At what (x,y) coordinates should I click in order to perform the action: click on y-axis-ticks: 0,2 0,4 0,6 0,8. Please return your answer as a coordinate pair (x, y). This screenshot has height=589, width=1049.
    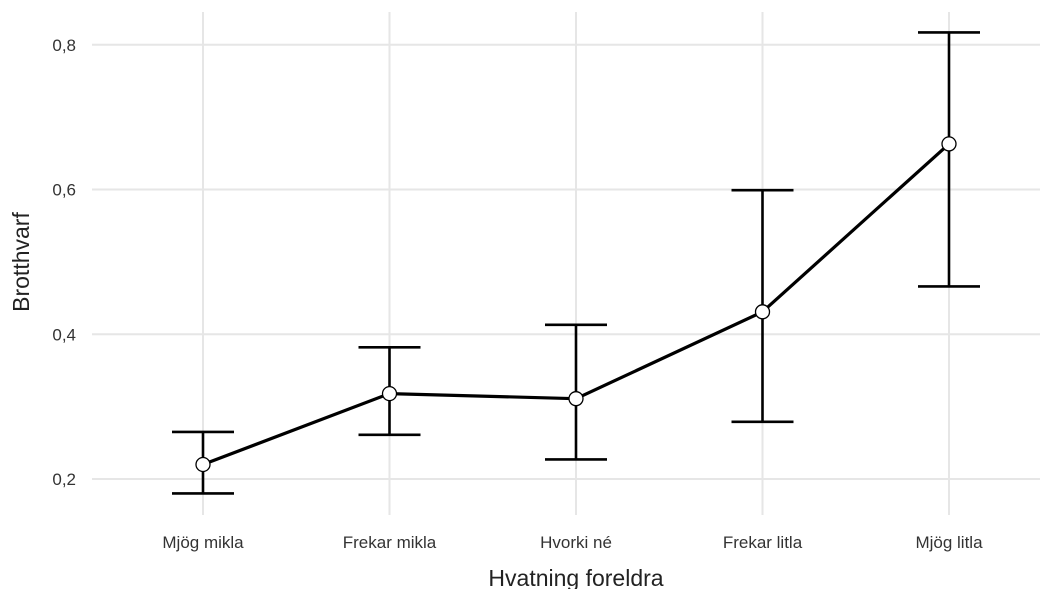
    Looking at the image, I should click on (64, 262).